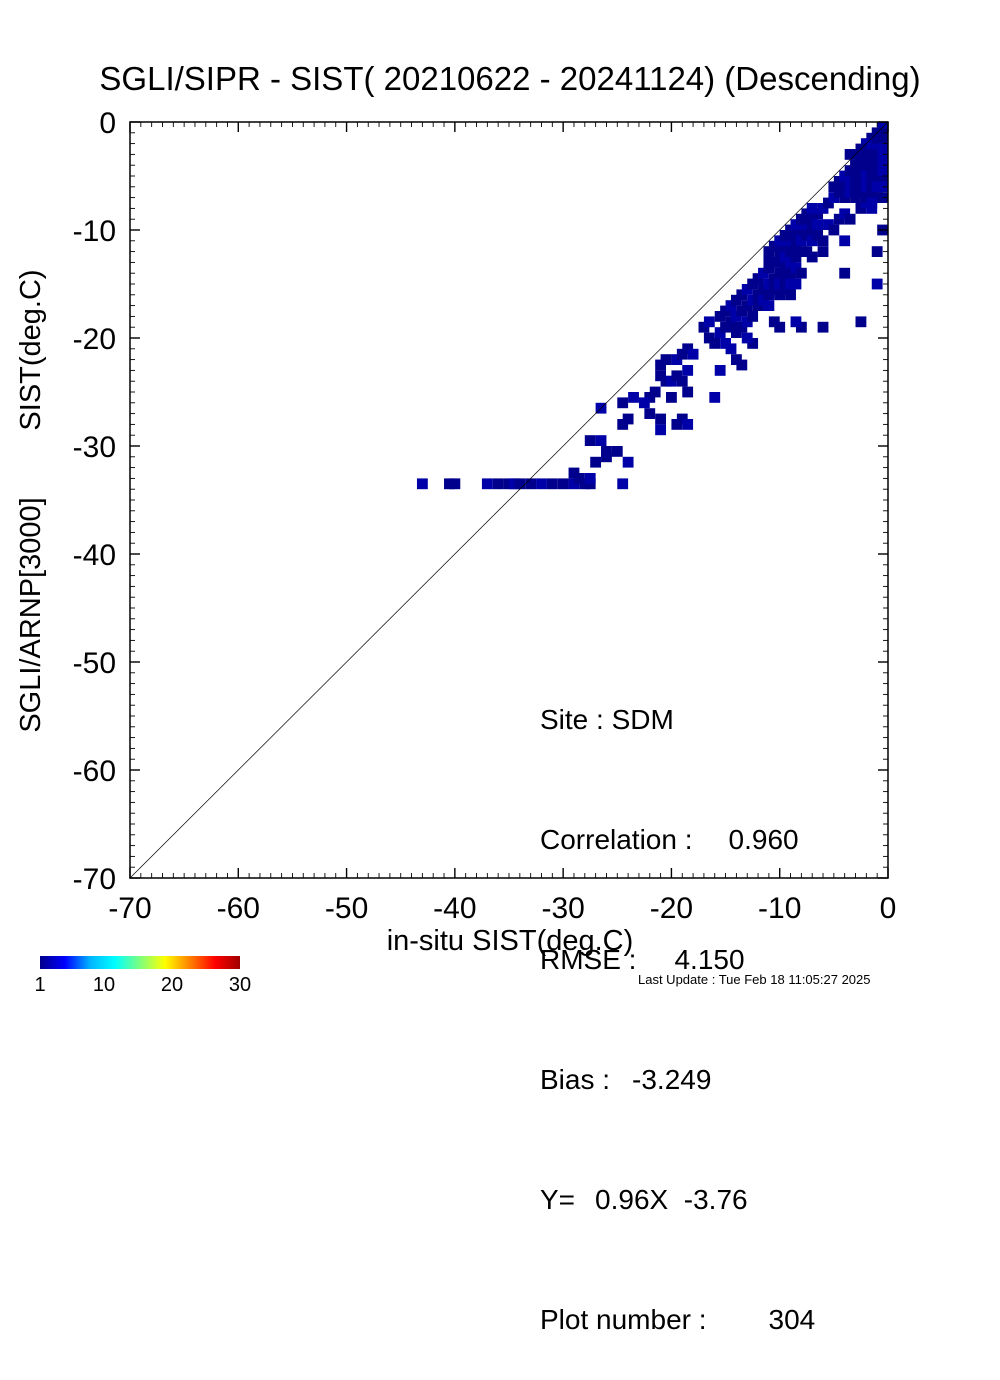 Image resolution: width=1000 pixels, height=1380 pixels. I want to click on correlation-label: Correlation :, so click(616, 839).